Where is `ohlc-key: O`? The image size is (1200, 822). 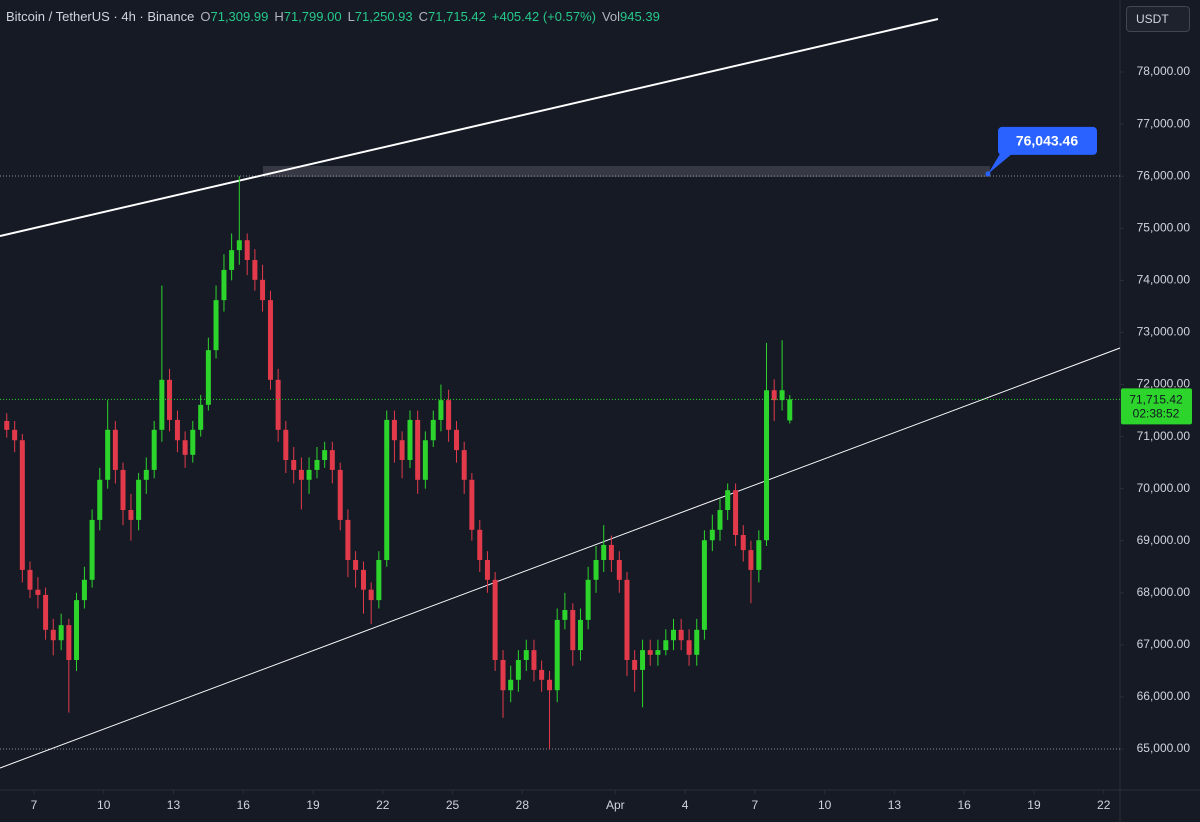 ohlc-key: O is located at coordinates (205, 16).